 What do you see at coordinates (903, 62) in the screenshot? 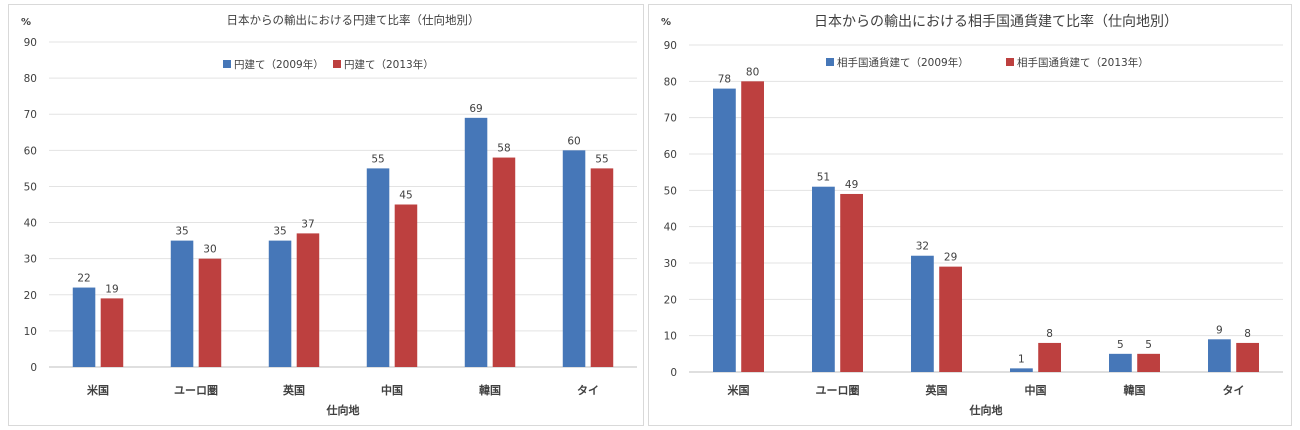
I see `legend-label: 相手国通貨建て（2009年）` at bounding box center [903, 62].